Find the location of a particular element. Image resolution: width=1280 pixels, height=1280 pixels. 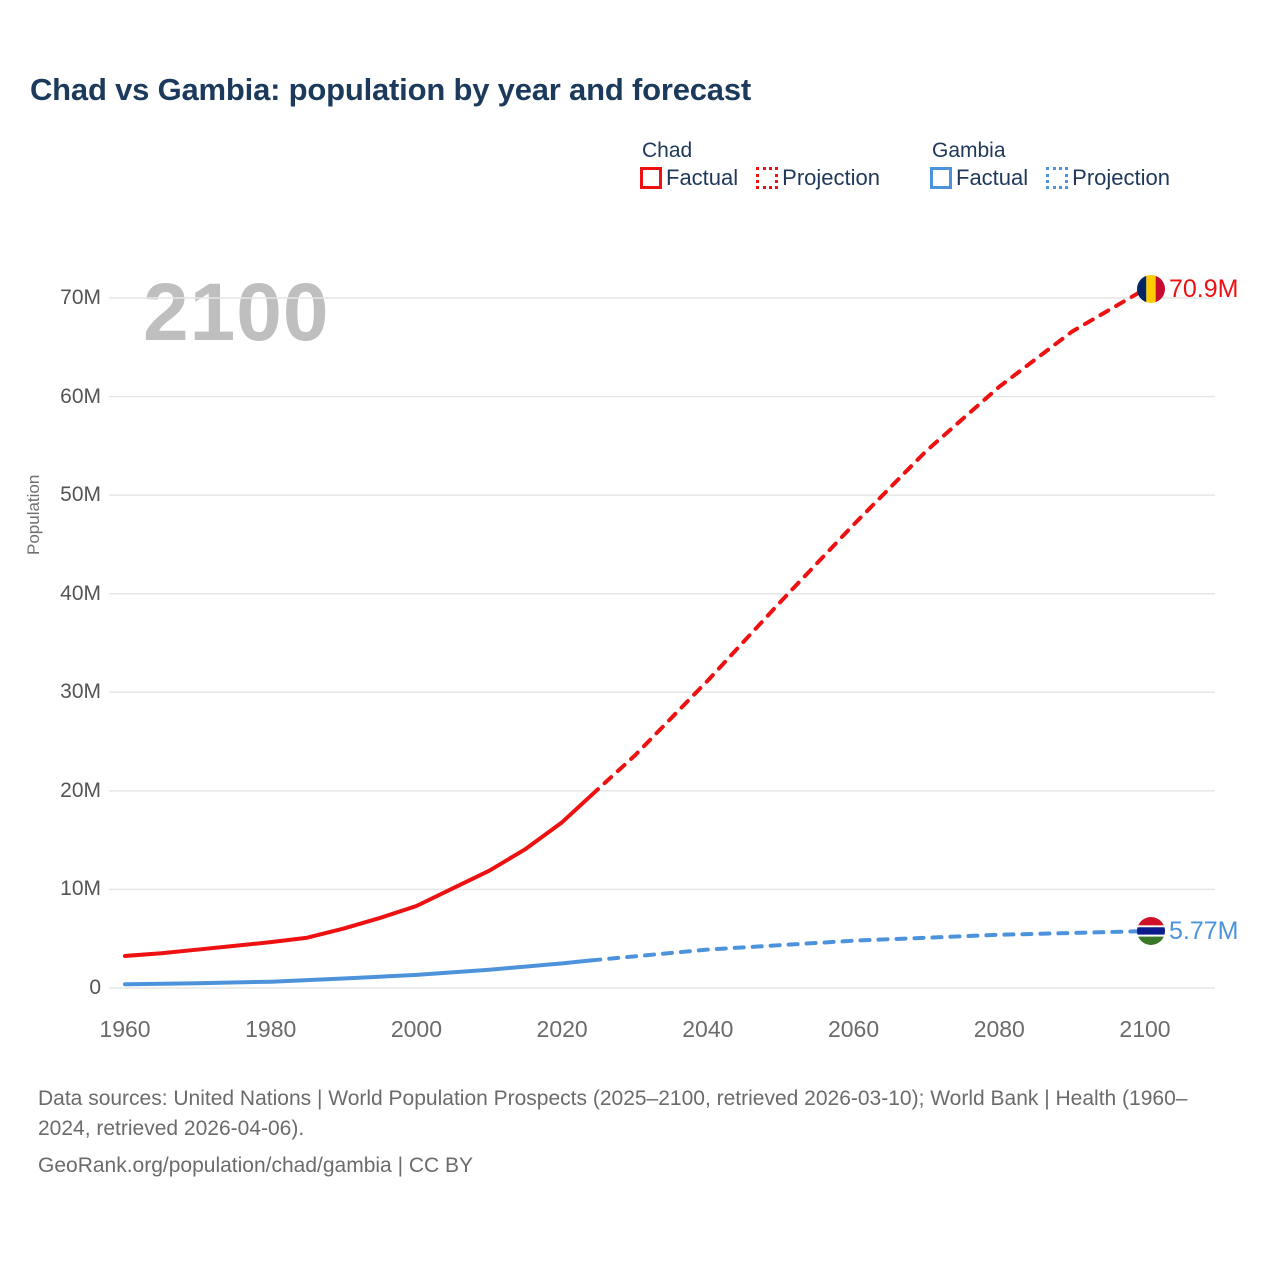

y-axis-tick-label: 50M is located at coordinates (80, 495).